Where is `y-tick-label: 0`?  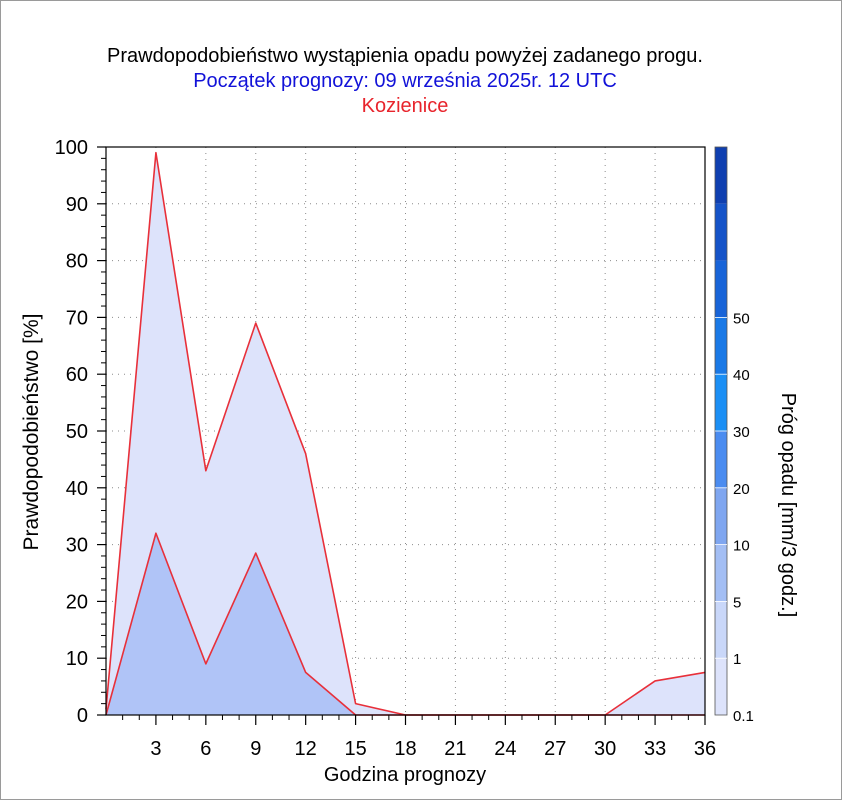 y-tick-label: 0 is located at coordinates (82, 716).